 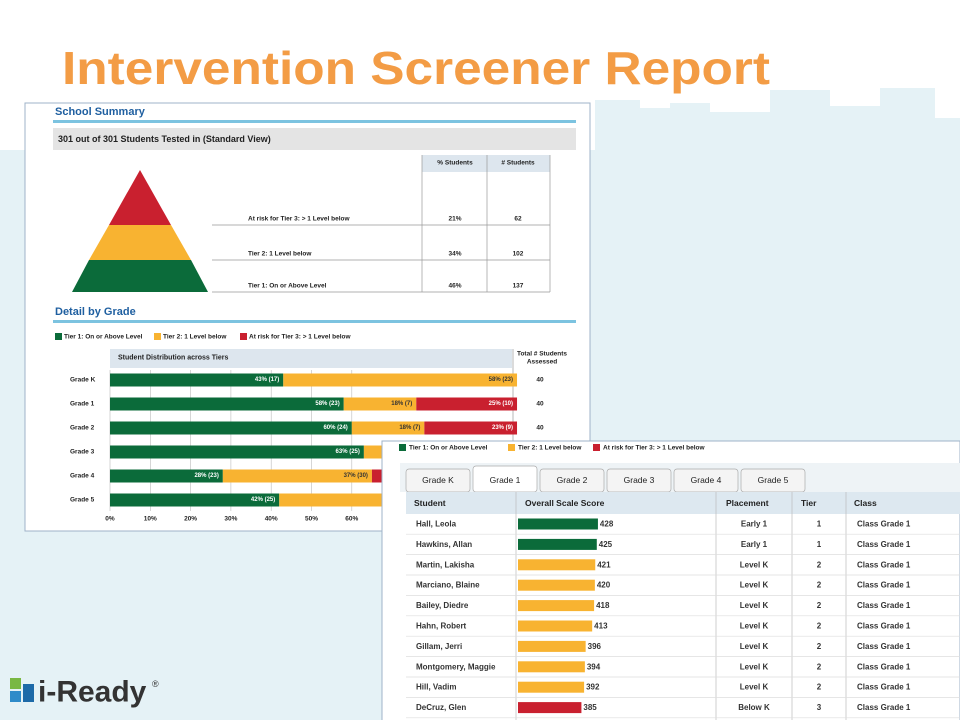 I want to click on heading-rule, so click(x=314, y=321).